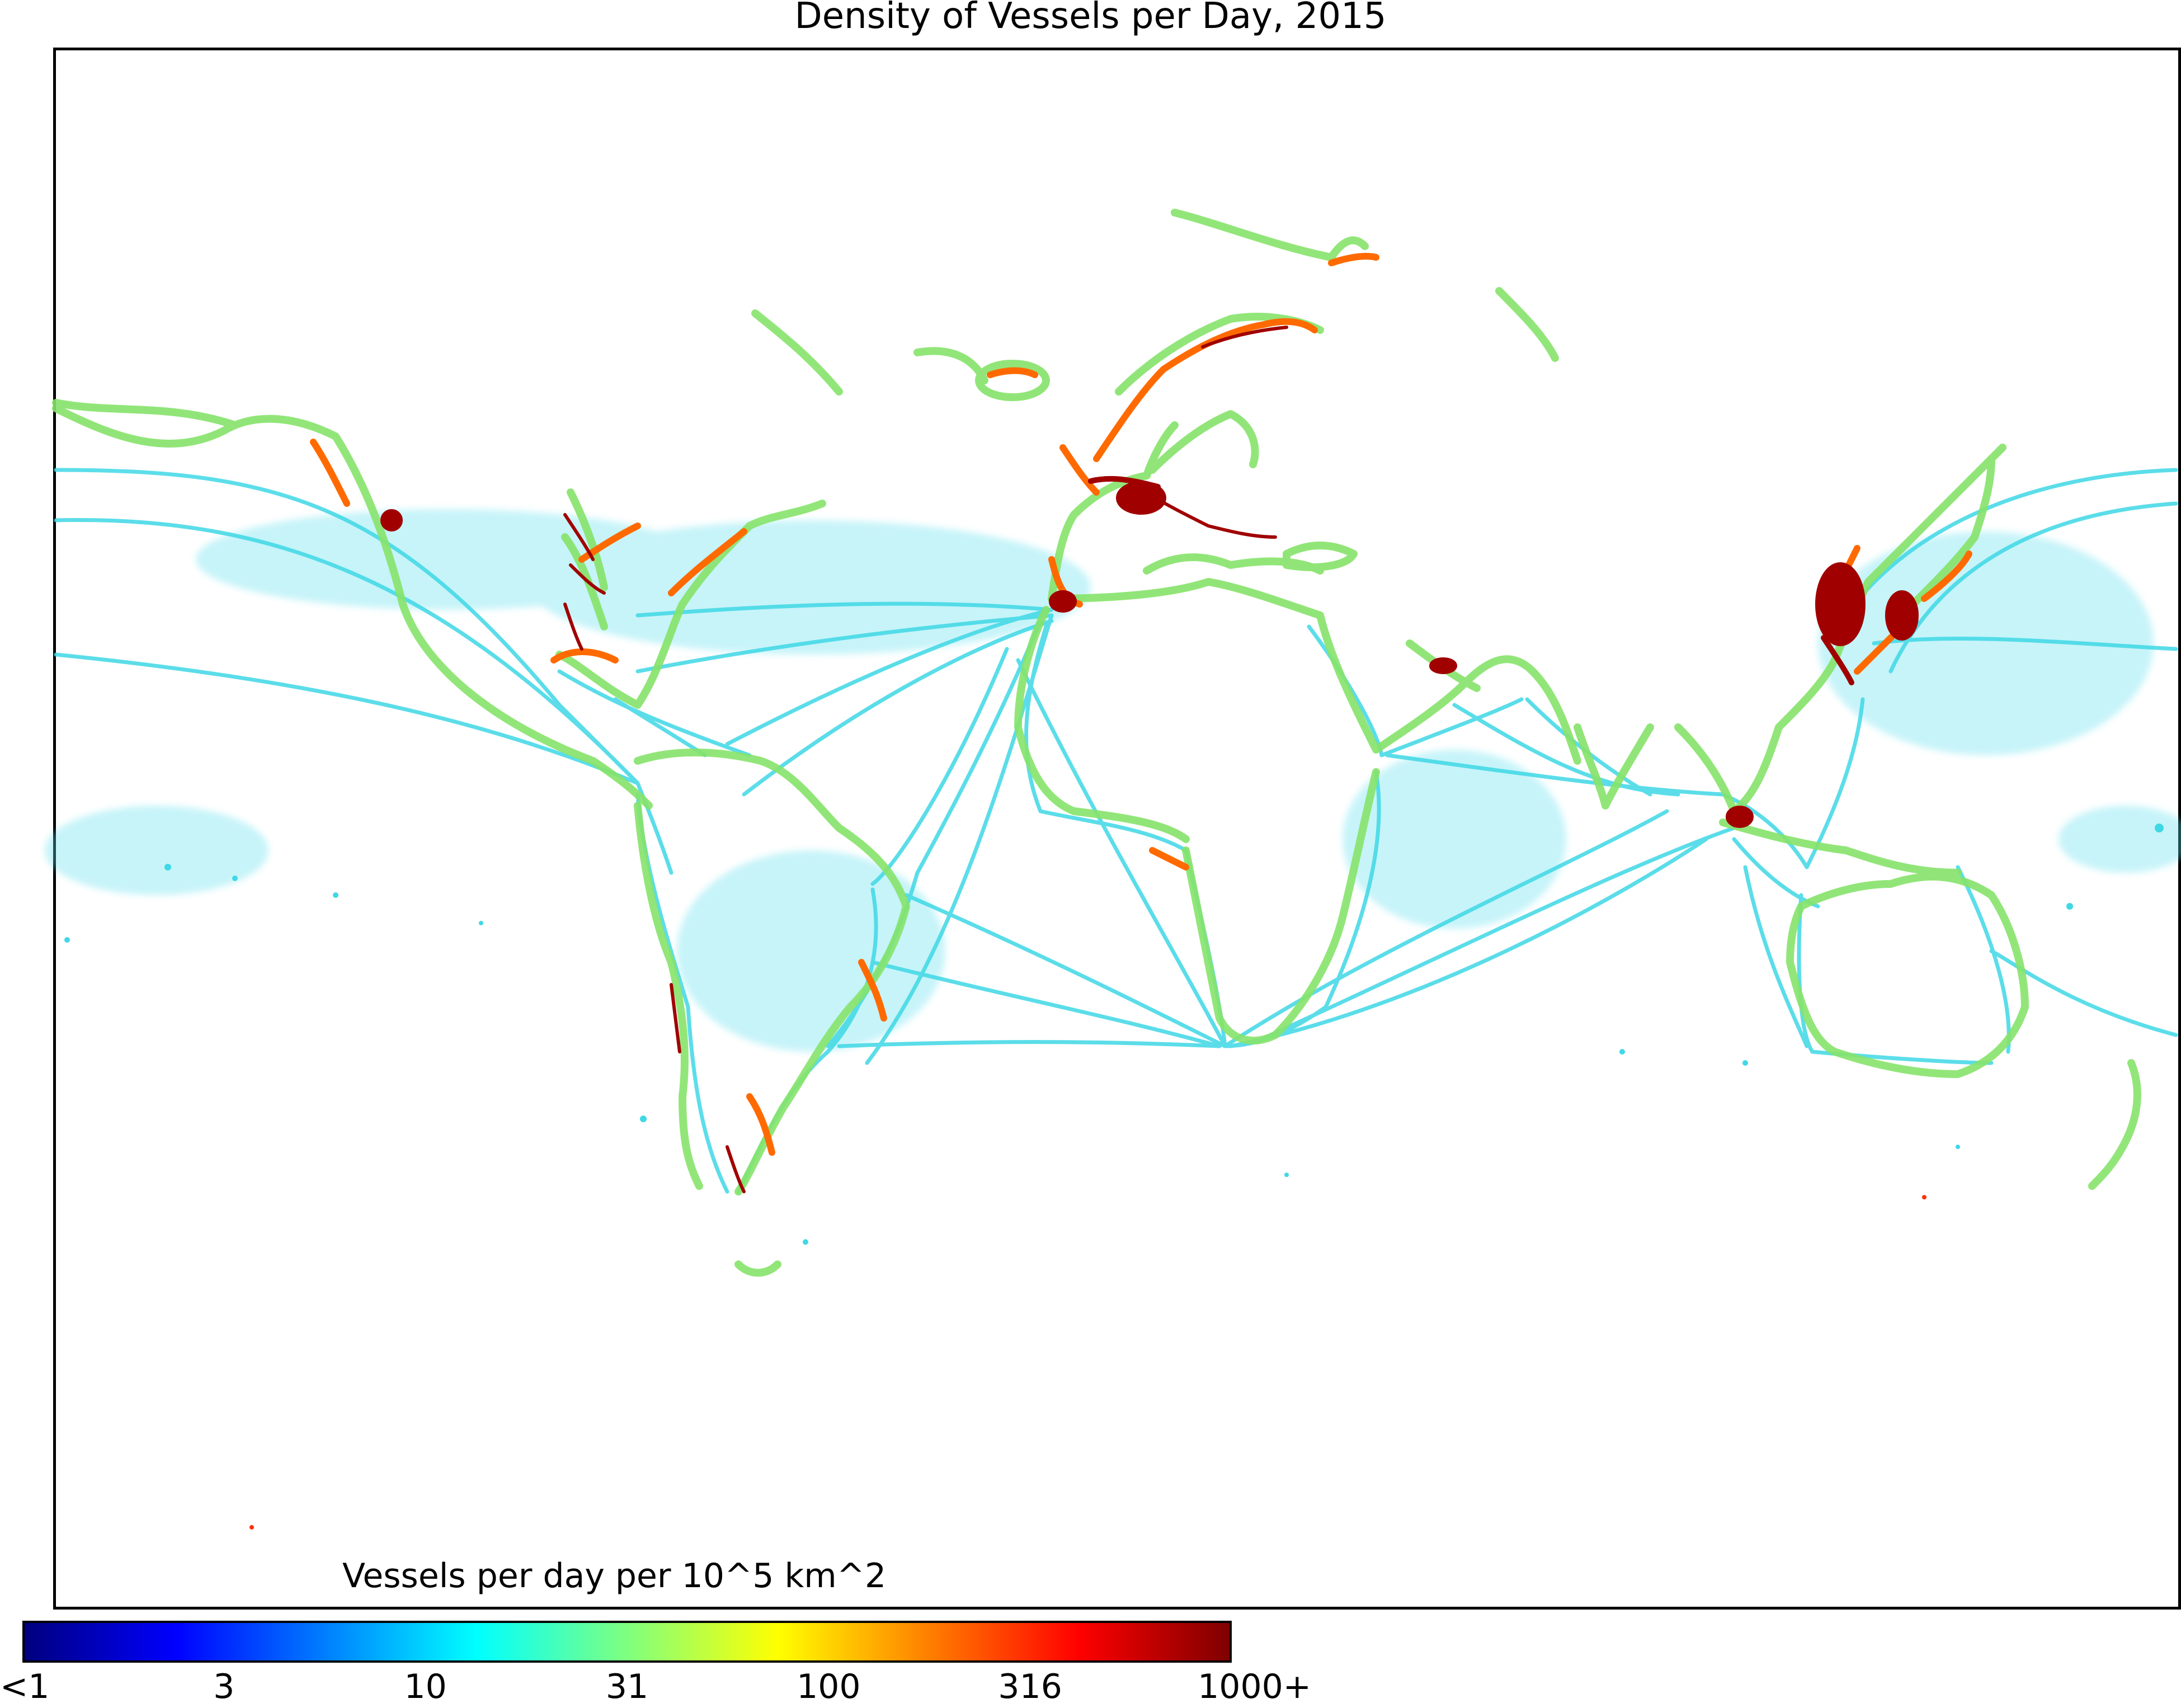 The width and height of the screenshot is (2181, 1708). I want to click on colorbar-tick-label: 100, so click(829, 1687).